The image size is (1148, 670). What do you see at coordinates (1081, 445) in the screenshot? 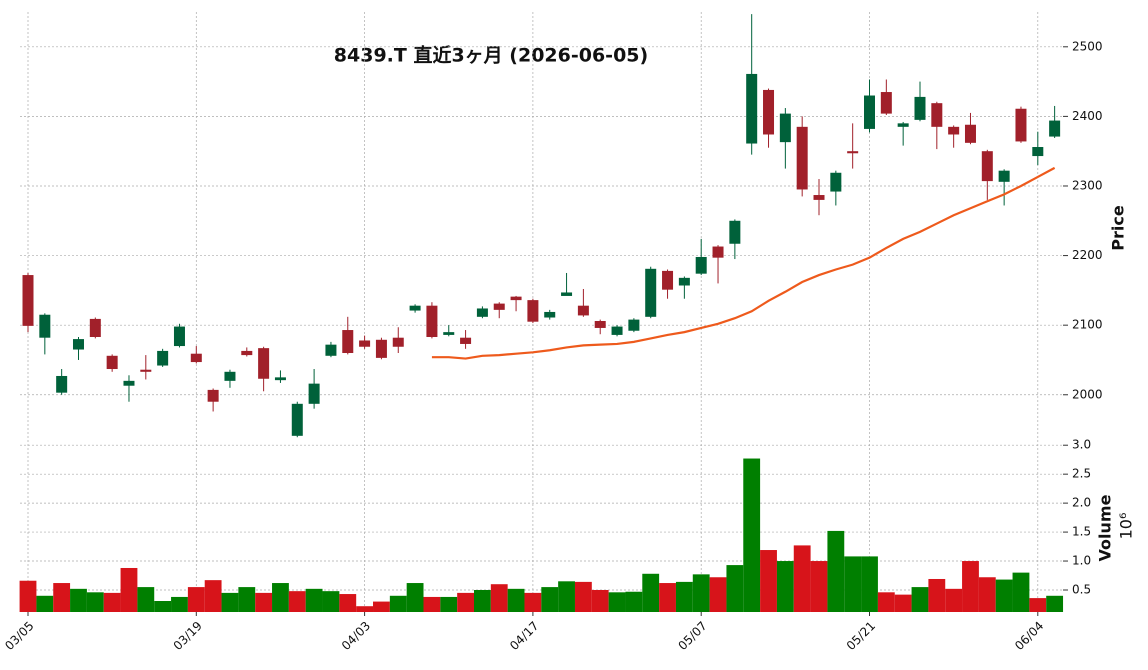
I see `y-tick-label: 3.0` at bounding box center [1081, 445].